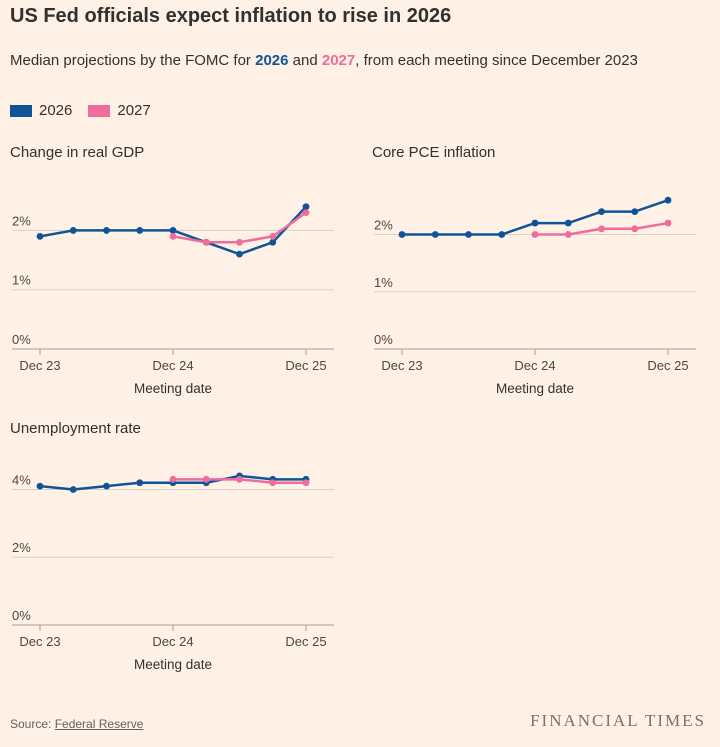  What do you see at coordinates (21, 479) in the screenshot?
I see `y-tick-label: 4%` at bounding box center [21, 479].